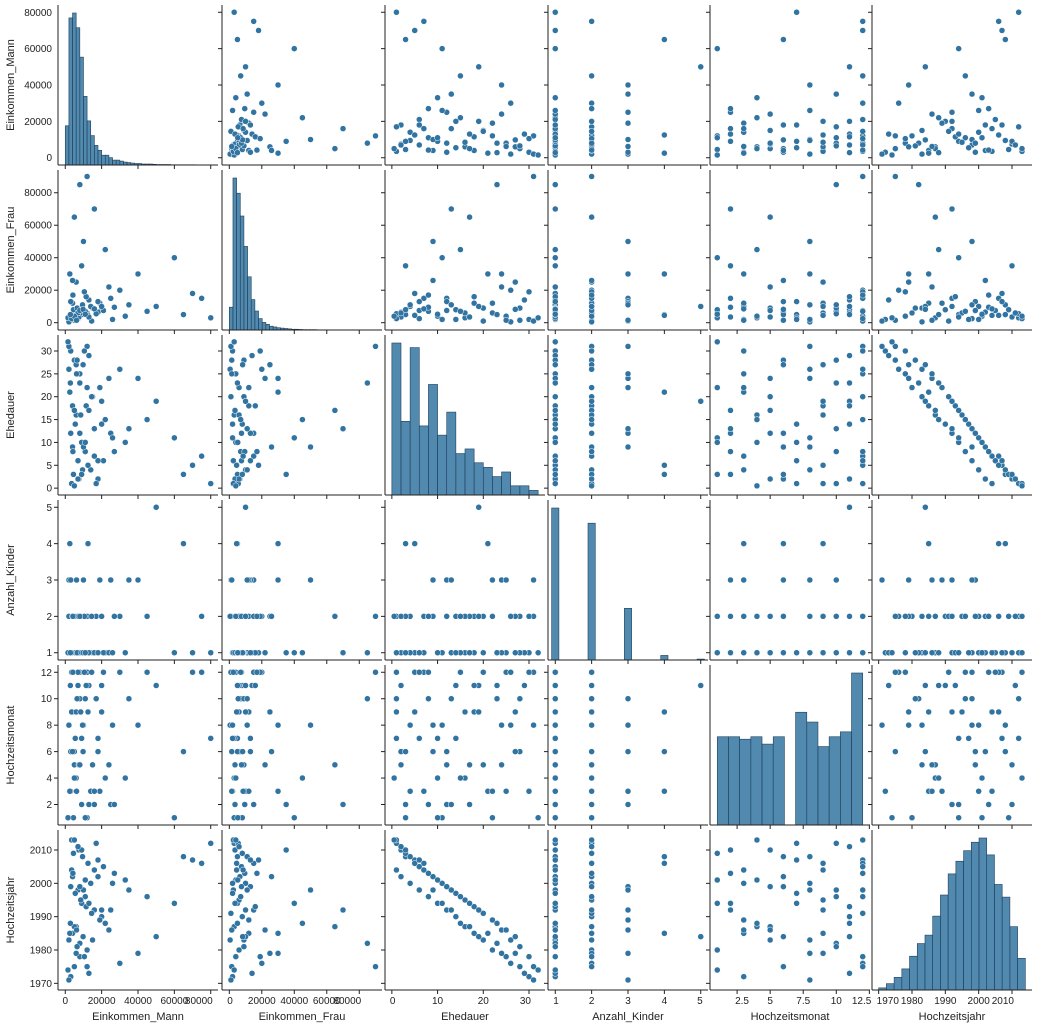  I want to click on panel-Hochzeitsjahr-vs-Anzahl_Kinder, so click(626, 912).